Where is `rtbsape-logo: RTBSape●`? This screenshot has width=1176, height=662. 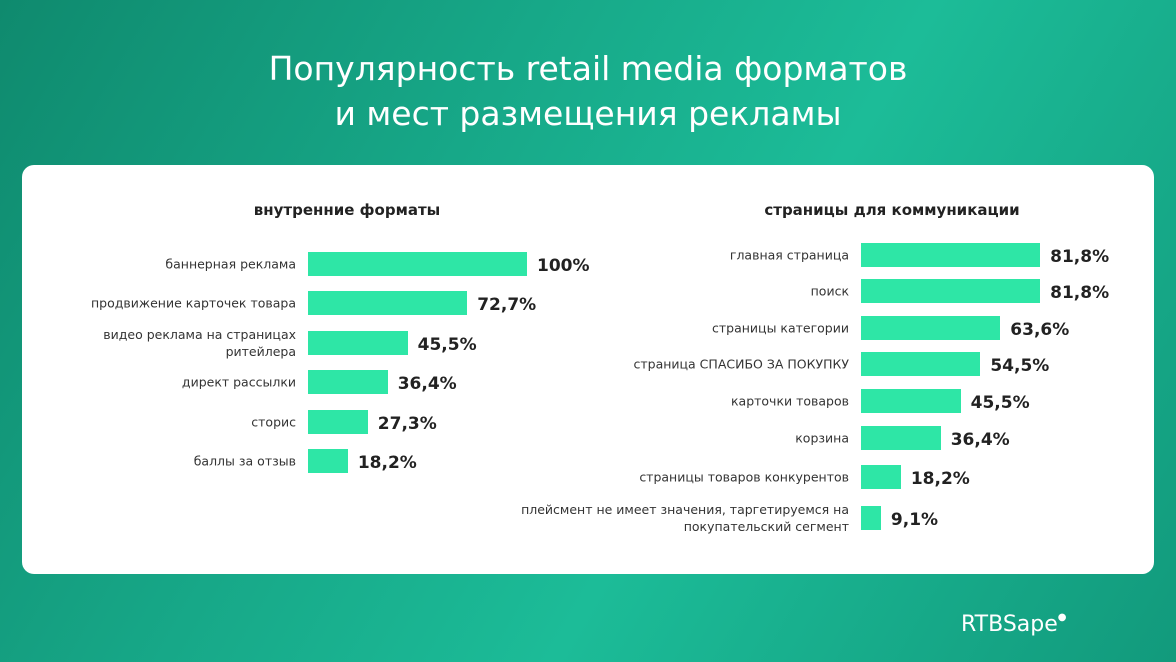
rtbsape-logo: RTBSape● is located at coordinates (1014, 624).